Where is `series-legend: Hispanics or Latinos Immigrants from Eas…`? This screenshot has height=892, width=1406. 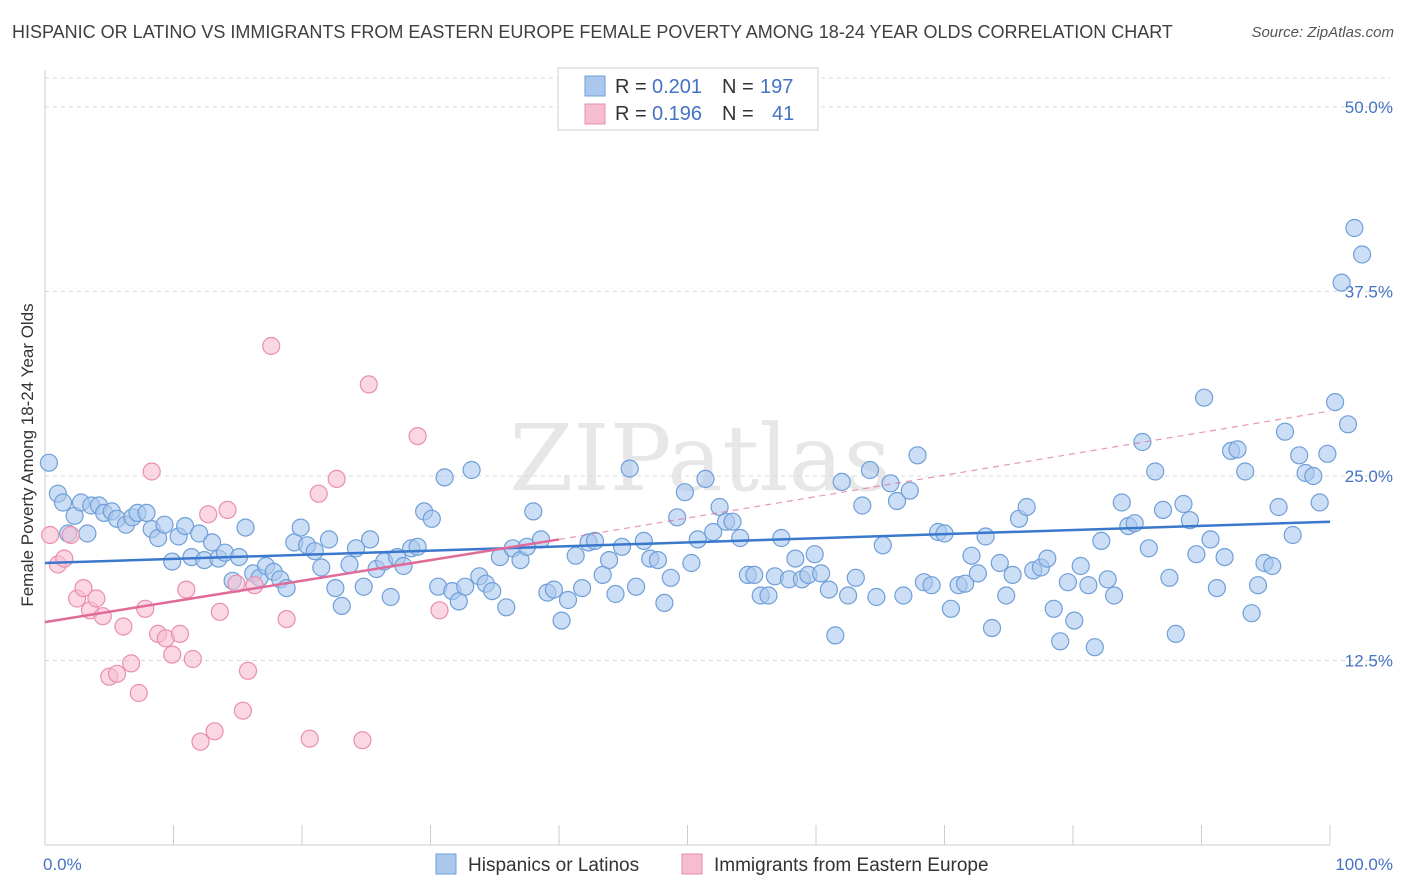 series-legend: Hispanics or Latinos Immigrants from Eas… is located at coordinates (712, 864).